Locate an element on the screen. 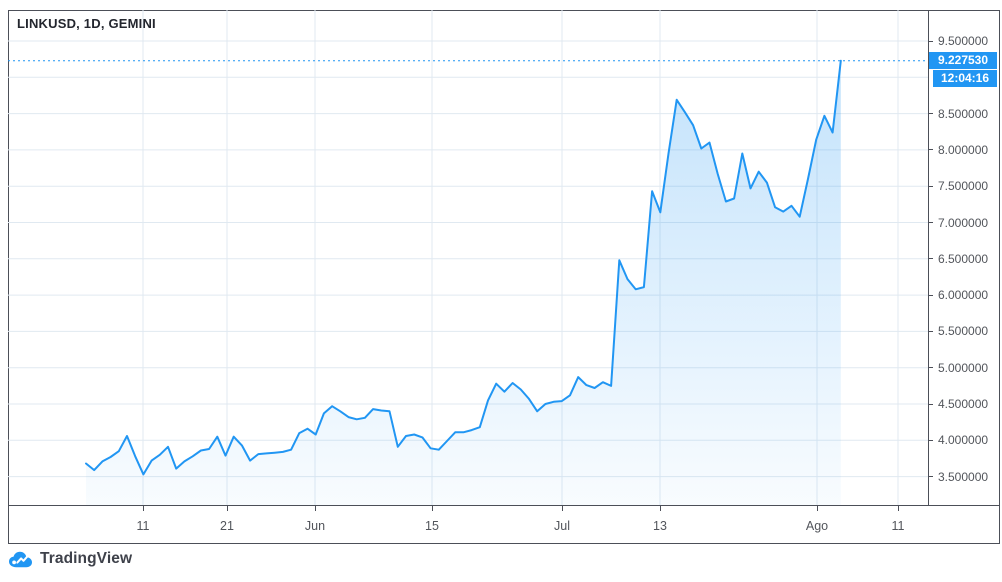 This screenshot has height=582, width=1002. price-tick-label: 9.500000 is located at coordinates (963, 41).